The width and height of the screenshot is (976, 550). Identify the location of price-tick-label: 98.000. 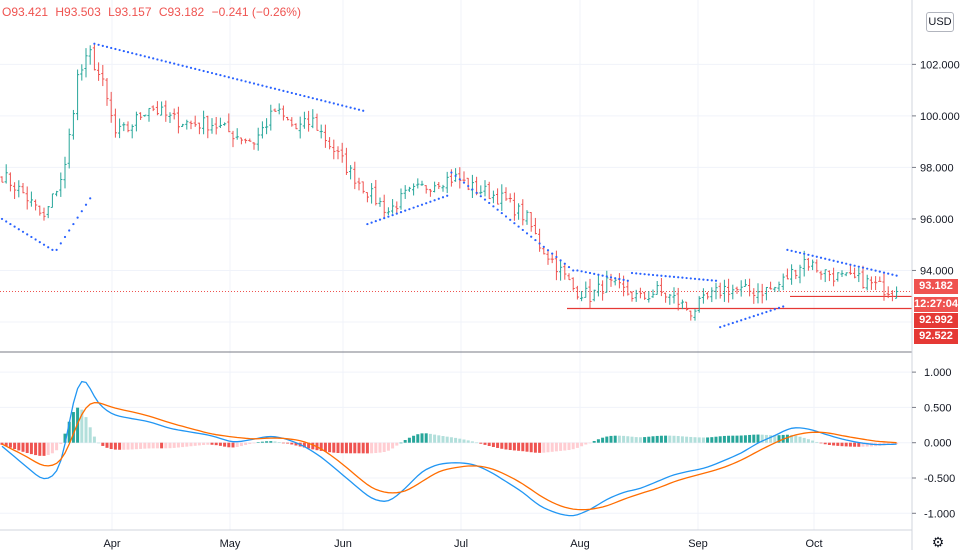
(937, 168).